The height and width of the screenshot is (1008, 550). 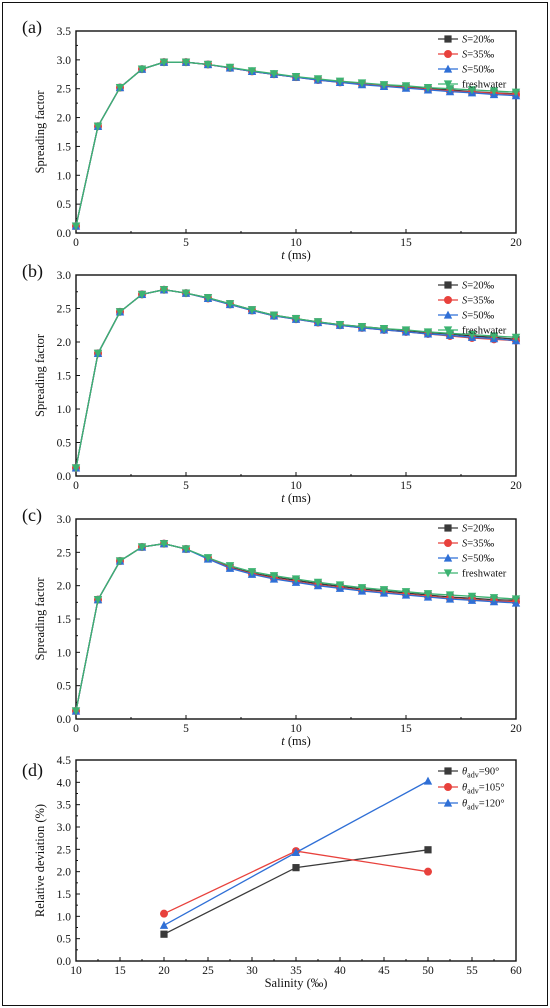 I want to click on x-tick-label: 55, so click(x=472, y=971).